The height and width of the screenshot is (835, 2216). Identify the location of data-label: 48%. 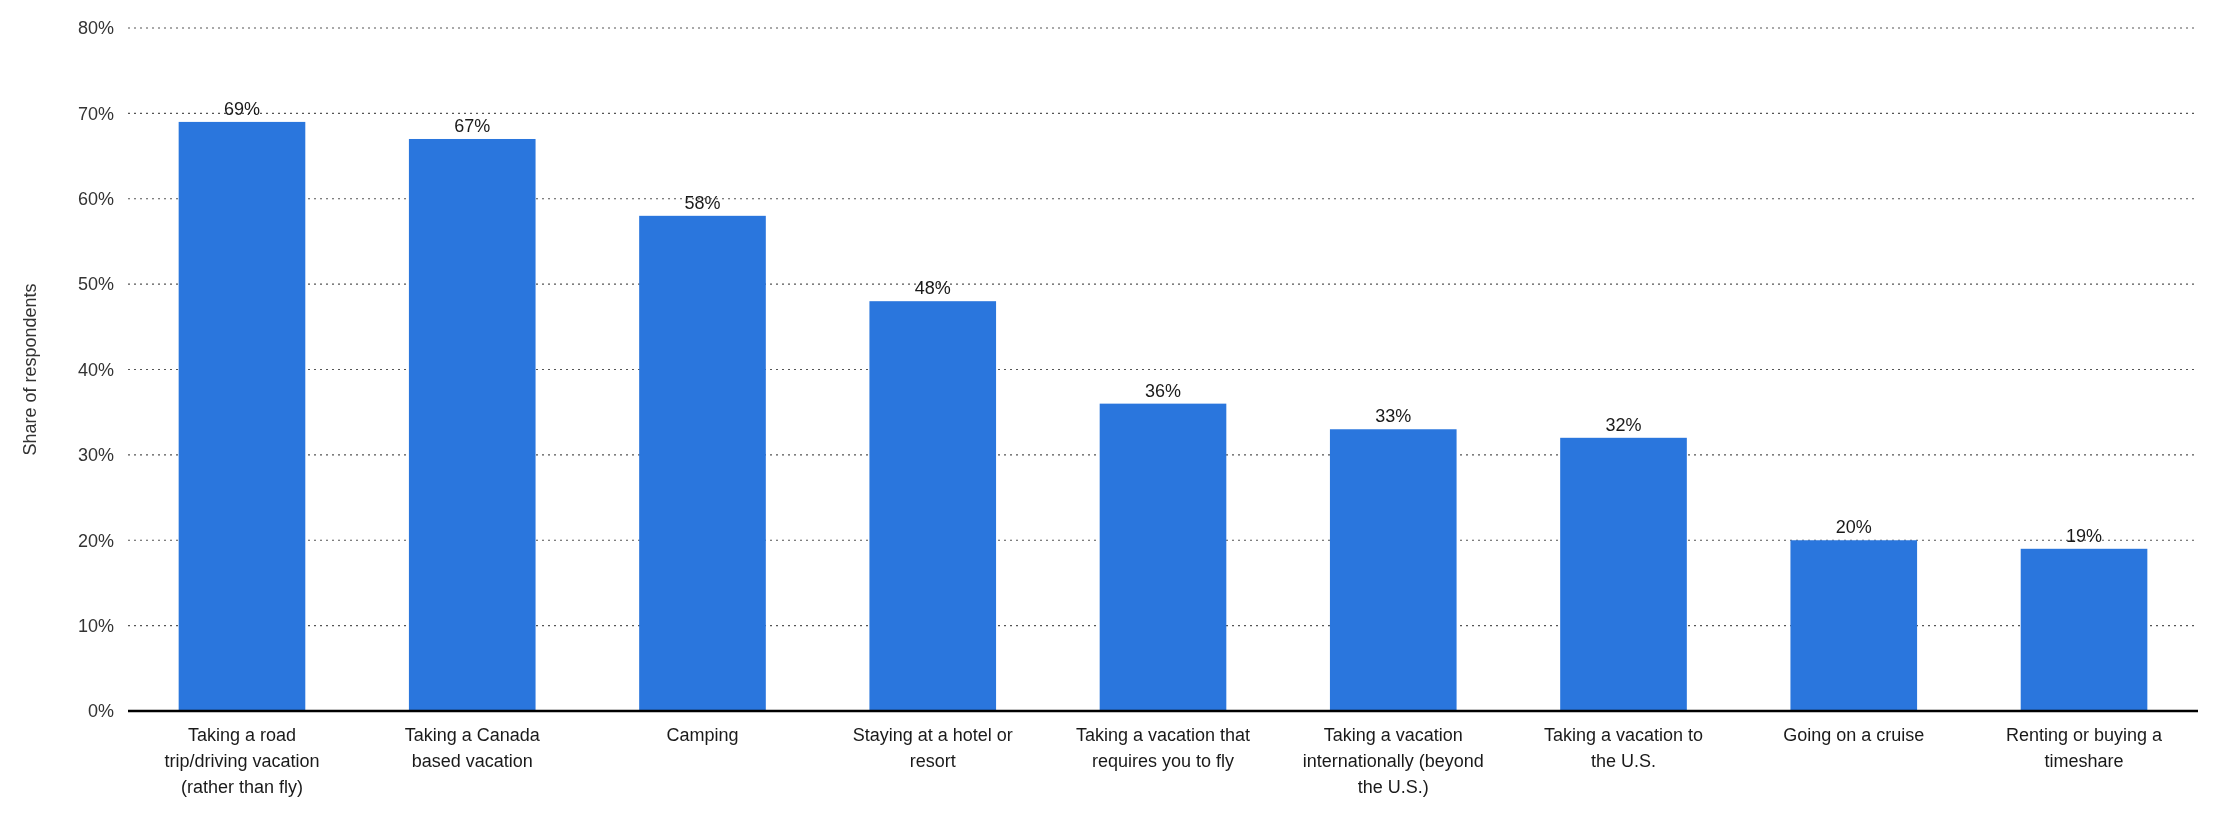
(932, 288).